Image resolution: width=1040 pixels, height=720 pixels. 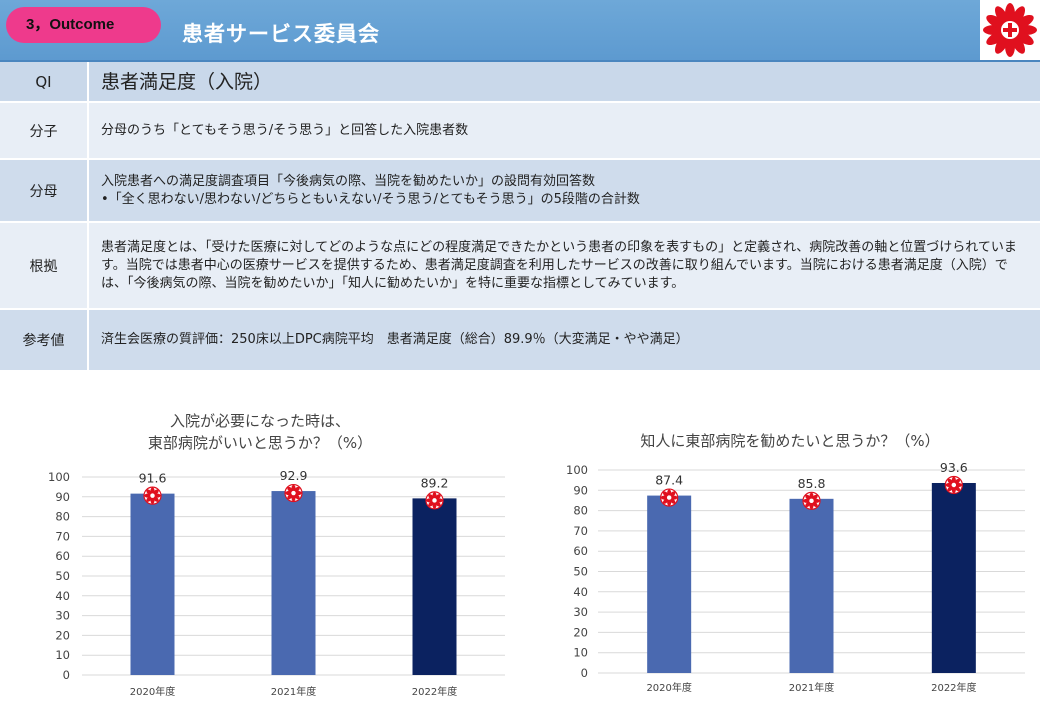 What do you see at coordinates (281, 34) in the screenshot?
I see `page-title: 患者サービス委員会` at bounding box center [281, 34].